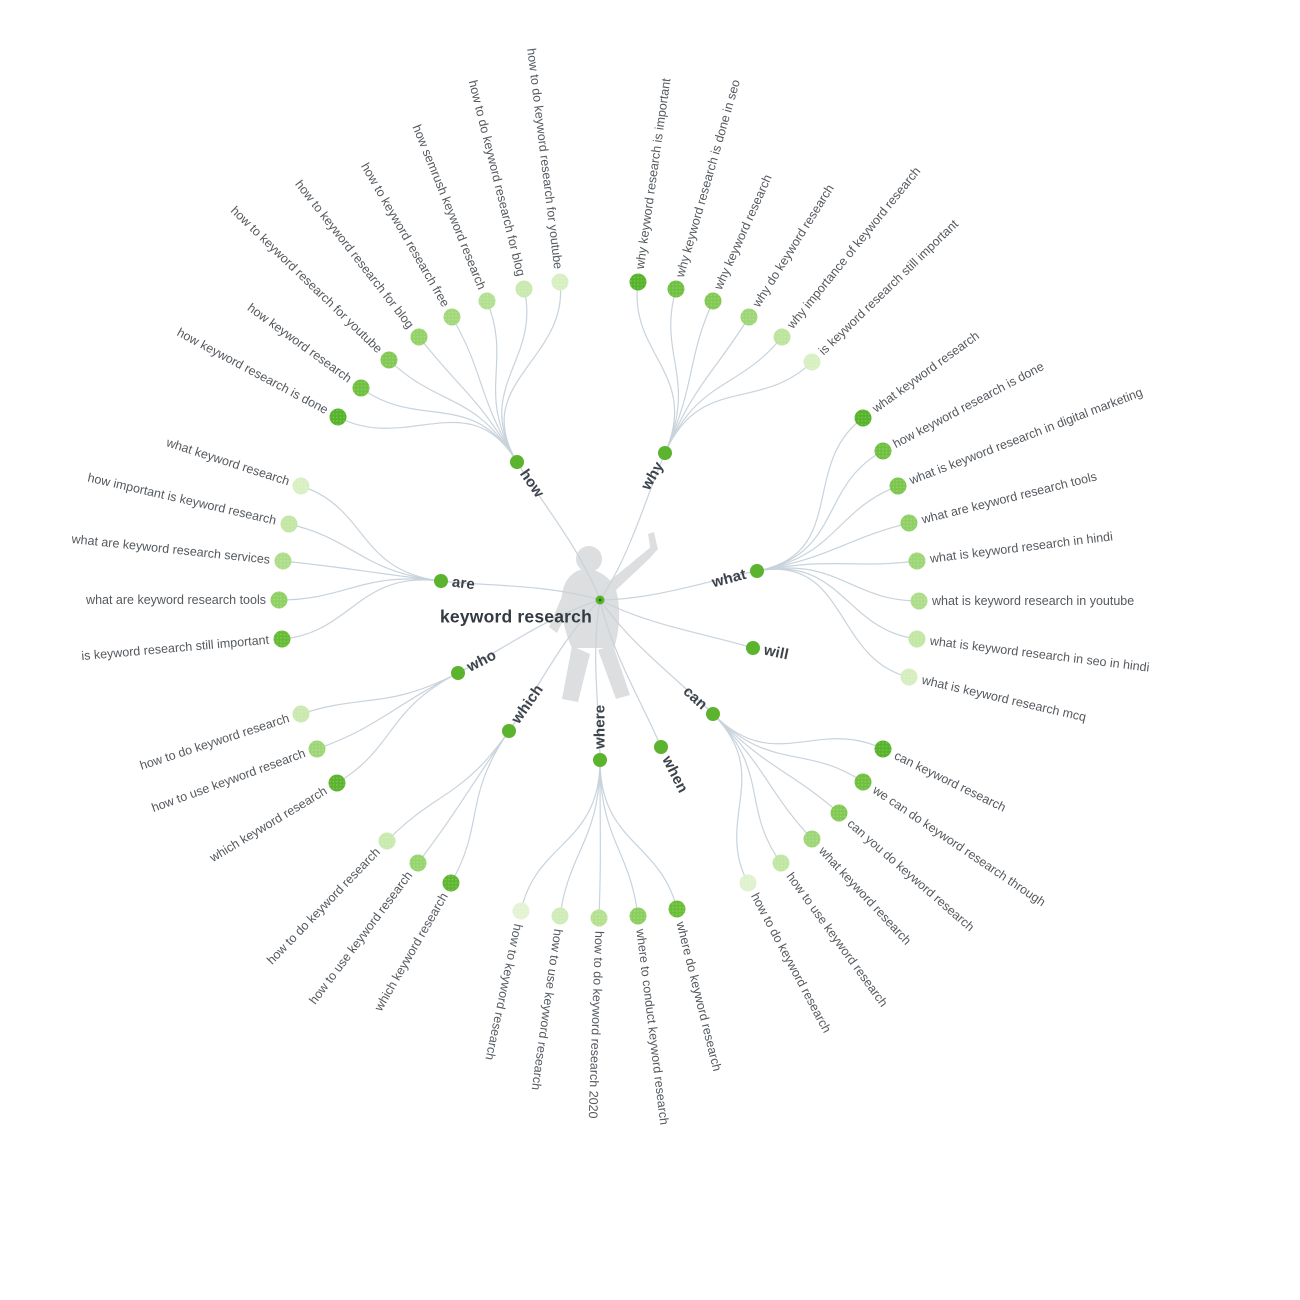 The height and width of the screenshot is (1300, 1300). I want to click on branch-label-are: are, so click(463, 583).